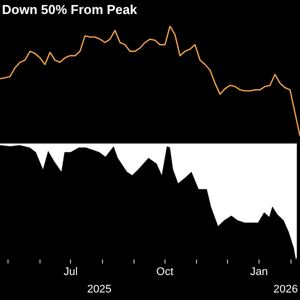  Describe the element at coordinates (259, 272) in the screenshot. I see `x-tick-label: Jan` at that location.